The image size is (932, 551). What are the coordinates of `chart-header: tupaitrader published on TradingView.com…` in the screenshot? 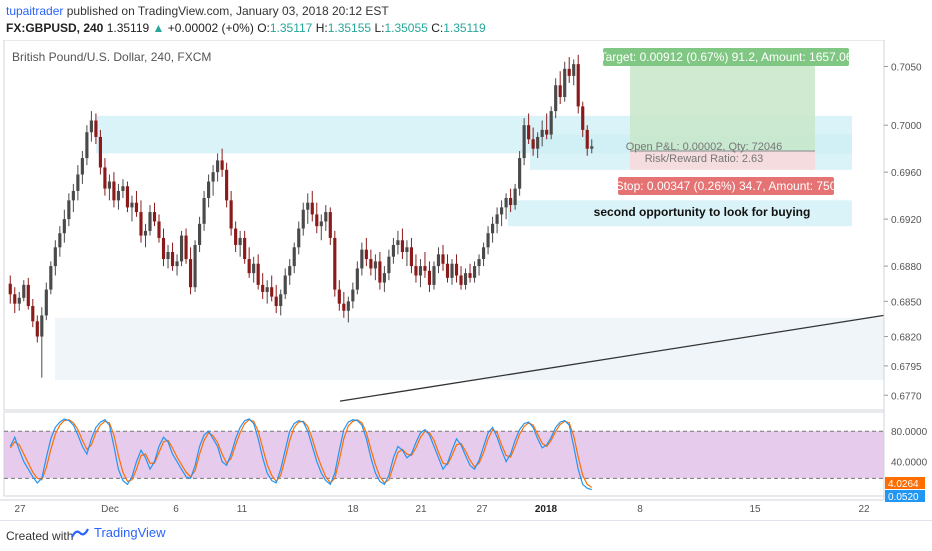 It's located at (466, 19).